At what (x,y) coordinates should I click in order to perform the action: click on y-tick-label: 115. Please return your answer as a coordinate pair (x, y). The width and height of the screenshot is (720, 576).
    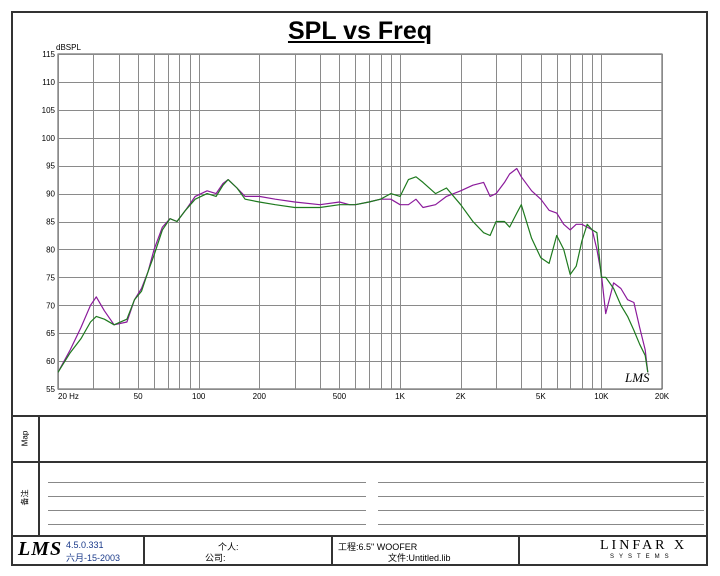
    Looking at the image, I should click on (48, 54).